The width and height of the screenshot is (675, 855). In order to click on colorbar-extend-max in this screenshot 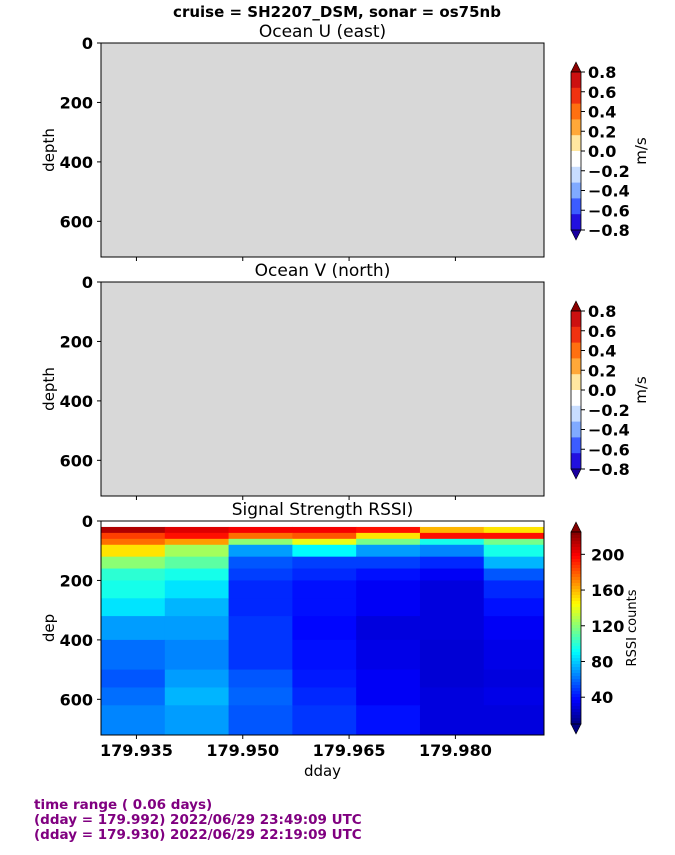, I will do `click(576, 67)`.